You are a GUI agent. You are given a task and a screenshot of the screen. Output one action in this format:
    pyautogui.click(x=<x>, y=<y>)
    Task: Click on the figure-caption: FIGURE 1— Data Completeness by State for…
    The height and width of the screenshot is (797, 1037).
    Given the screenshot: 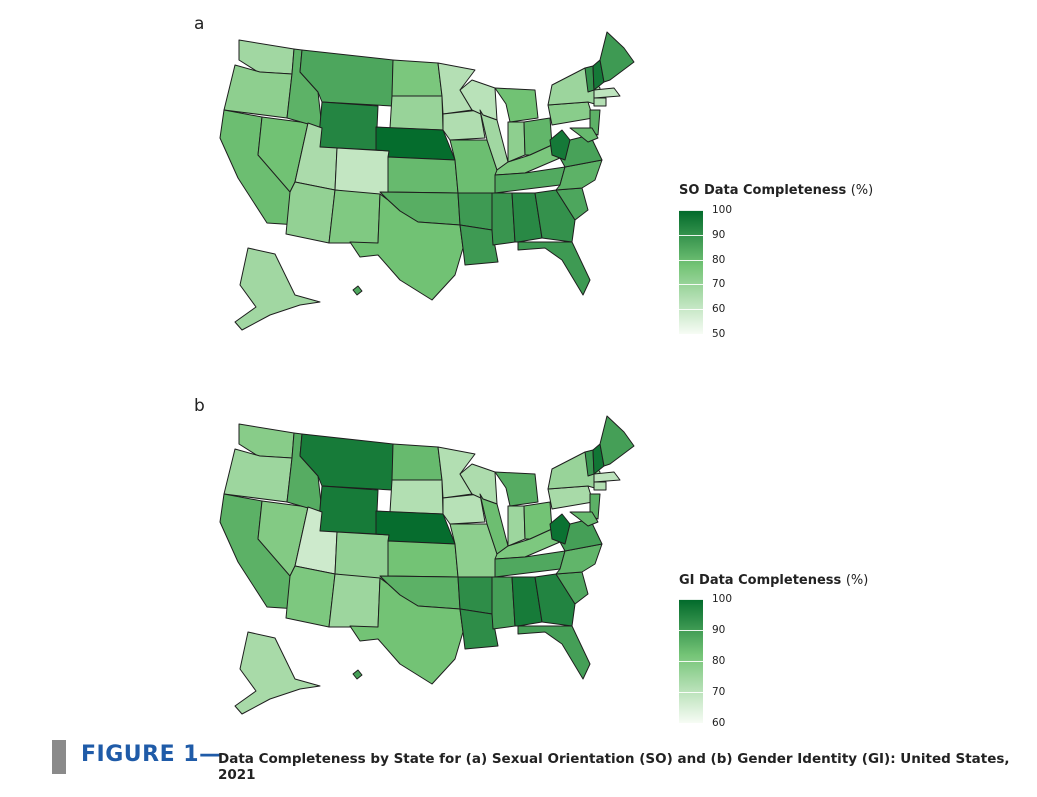 What is the action you would take?
    pyautogui.click(x=532, y=760)
    